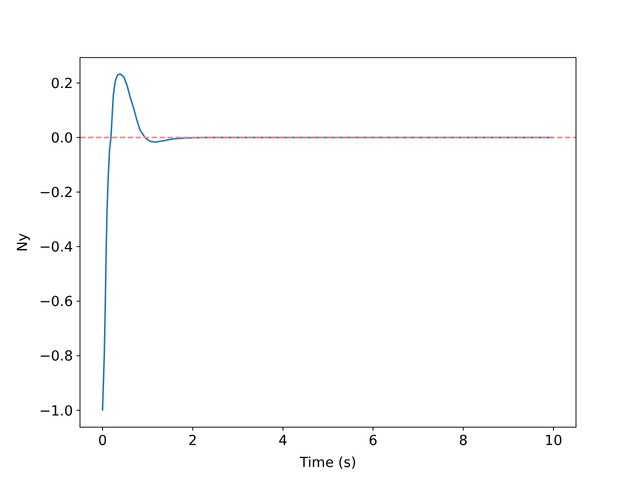  What do you see at coordinates (56, 411) in the screenshot?
I see `y-tick-label: −1.0` at bounding box center [56, 411].